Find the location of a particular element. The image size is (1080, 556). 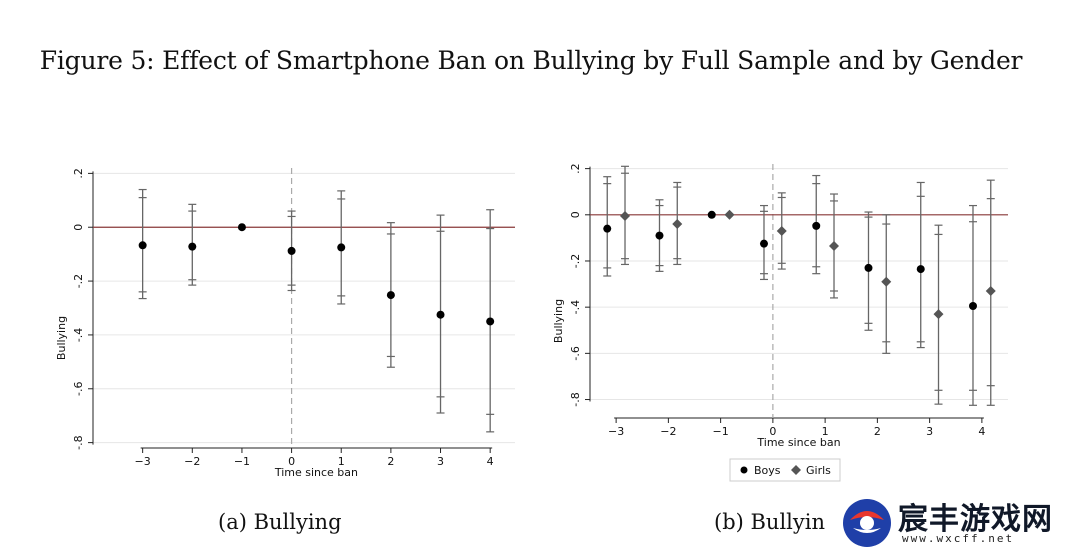

watermark: 宸丰游戏网 www.wxcff.net is located at coordinates (952, 521).